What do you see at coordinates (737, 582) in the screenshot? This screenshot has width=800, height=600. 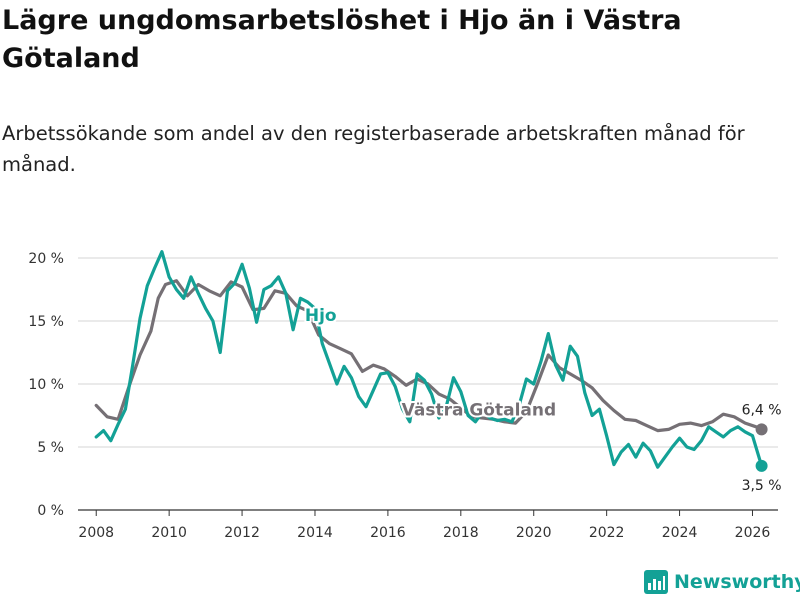 I see `brand-name: Newsworthy` at bounding box center [737, 582].